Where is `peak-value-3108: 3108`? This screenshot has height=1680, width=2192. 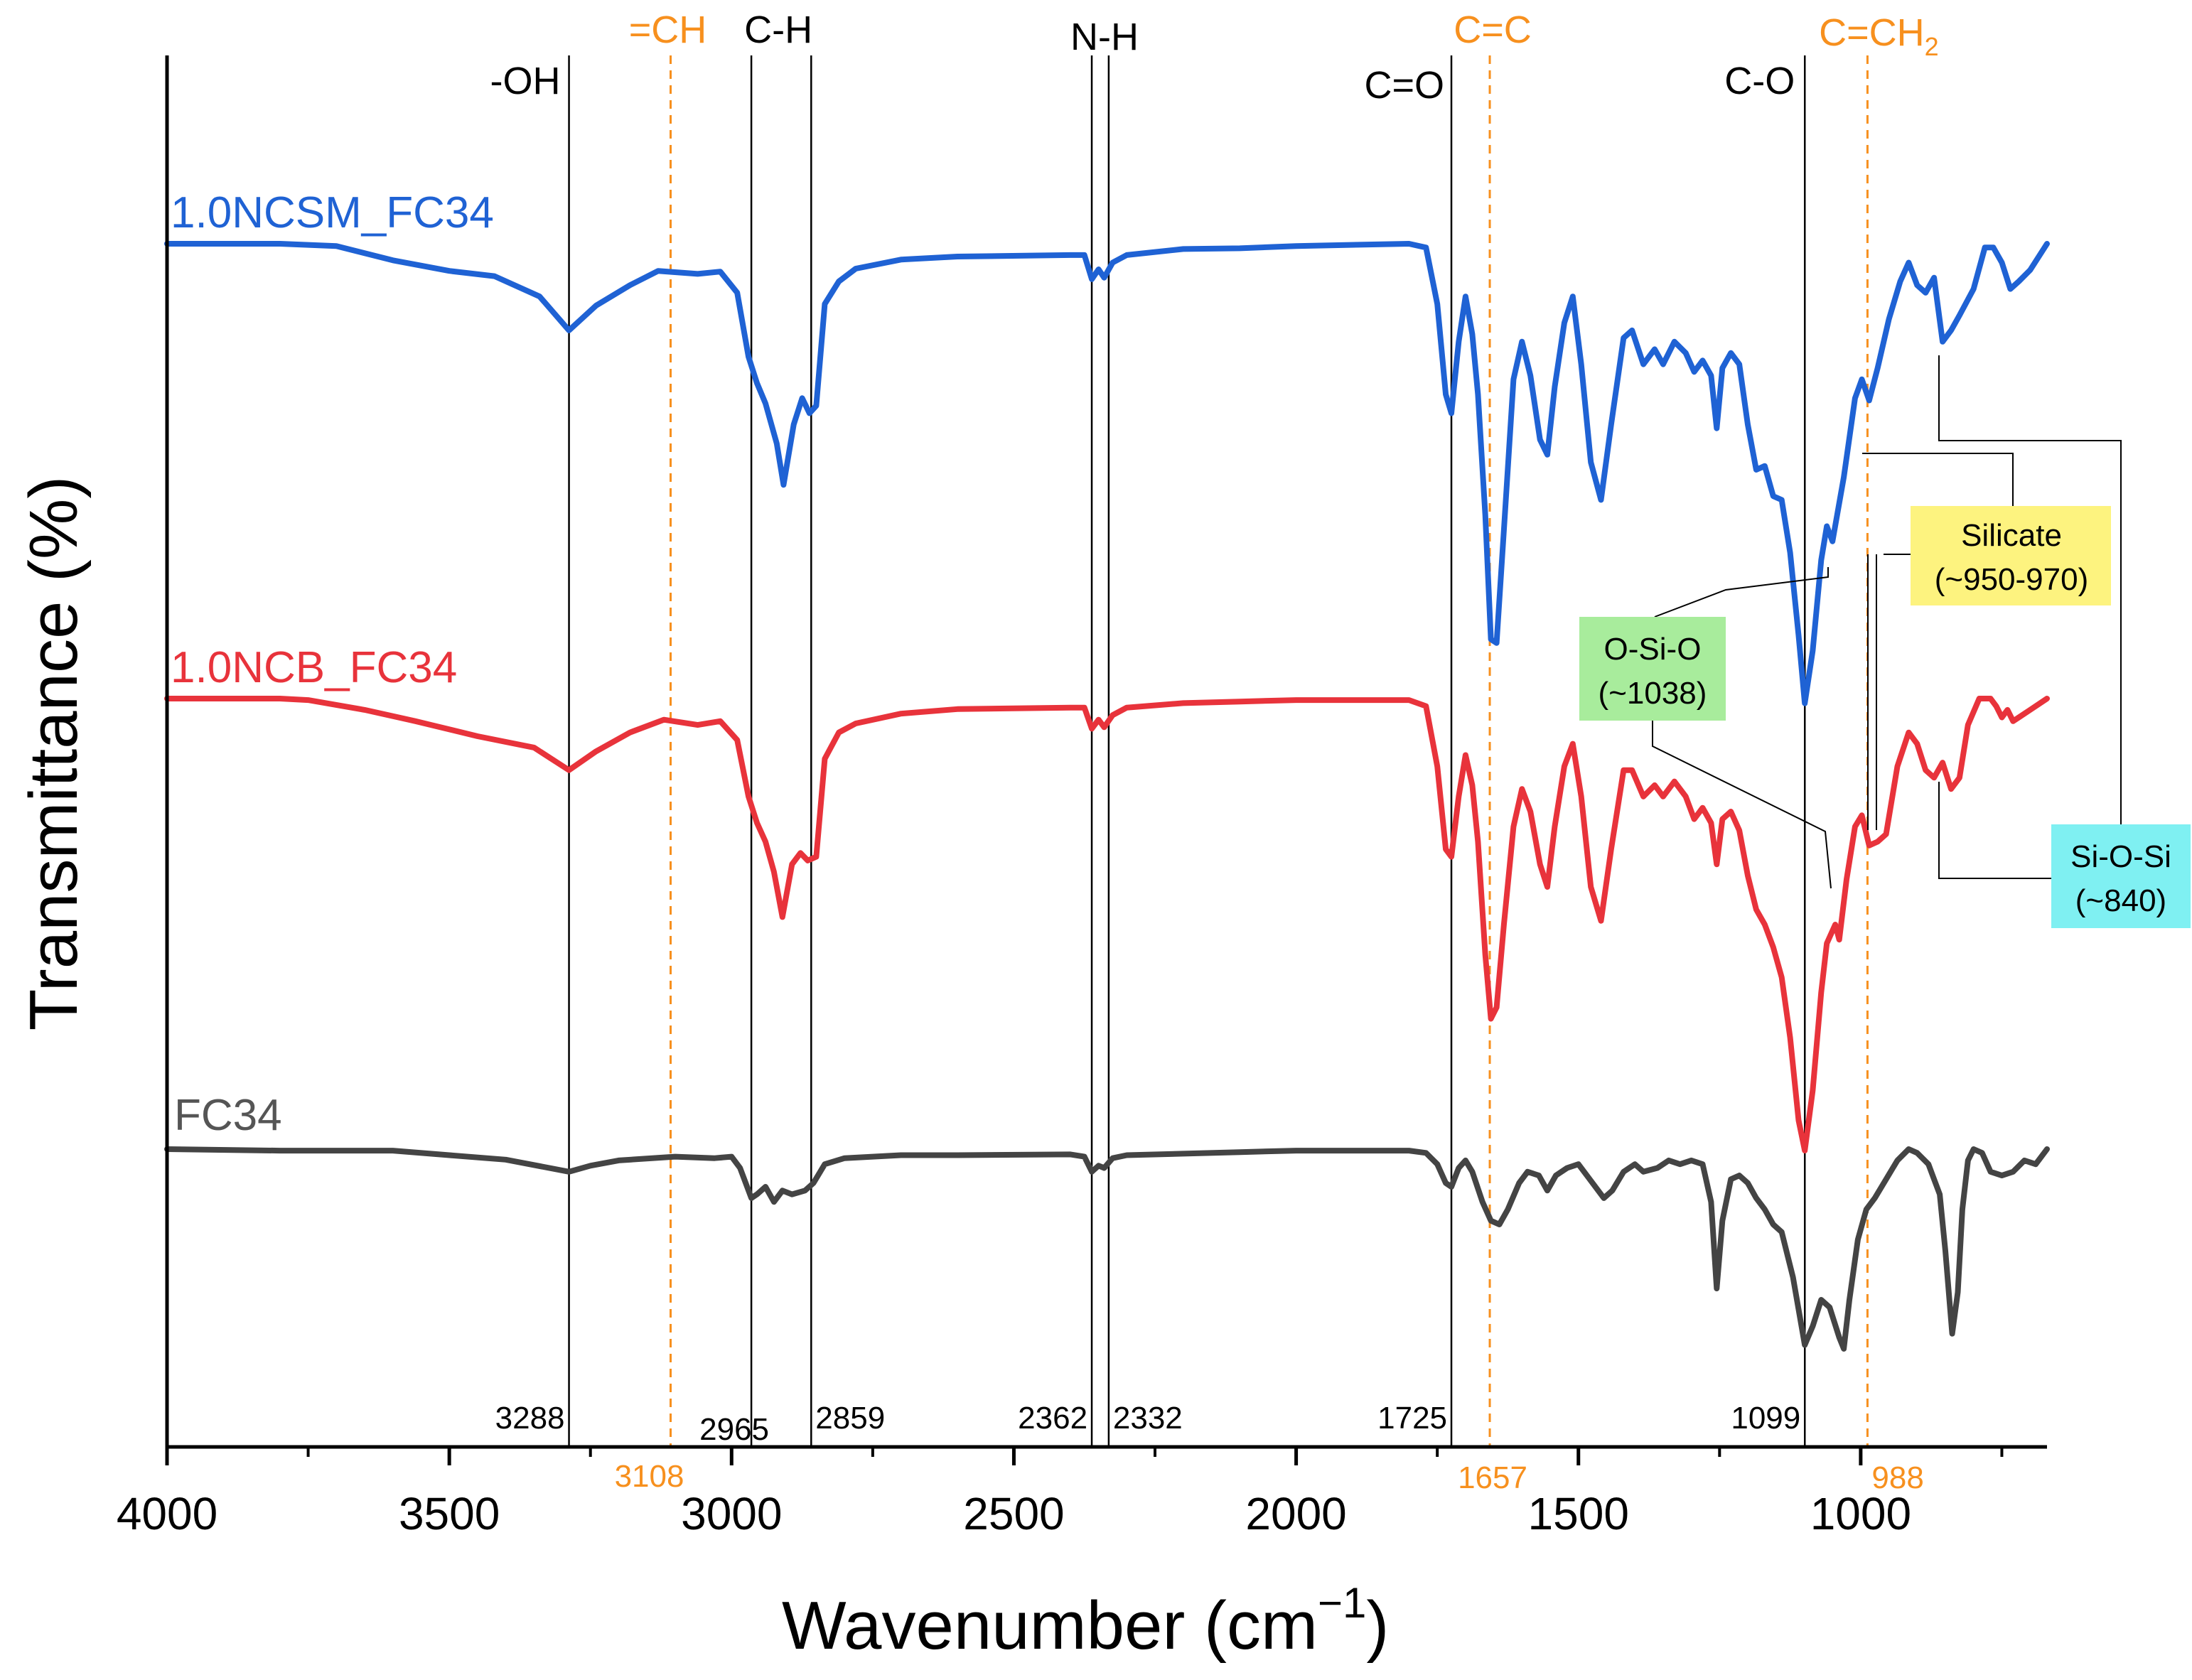 peak-value-3108: 3108 is located at coordinates (650, 1477).